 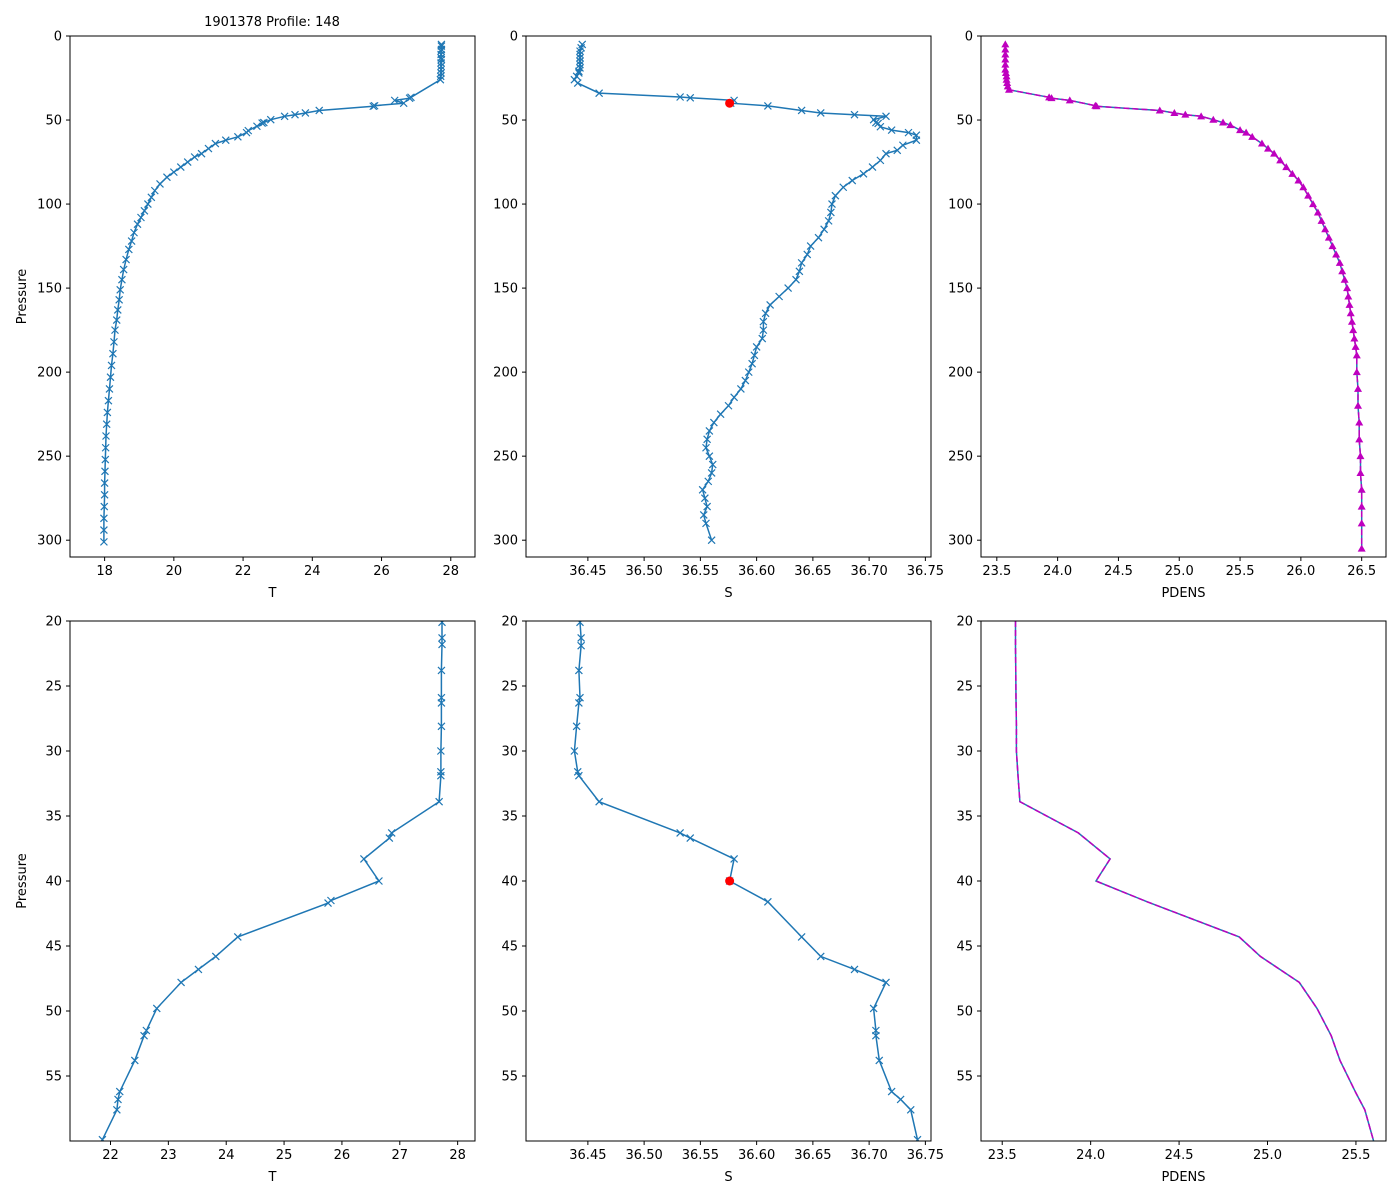 What do you see at coordinates (272, 881) in the screenshot?
I see `axes-frame` at bounding box center [272, 881].